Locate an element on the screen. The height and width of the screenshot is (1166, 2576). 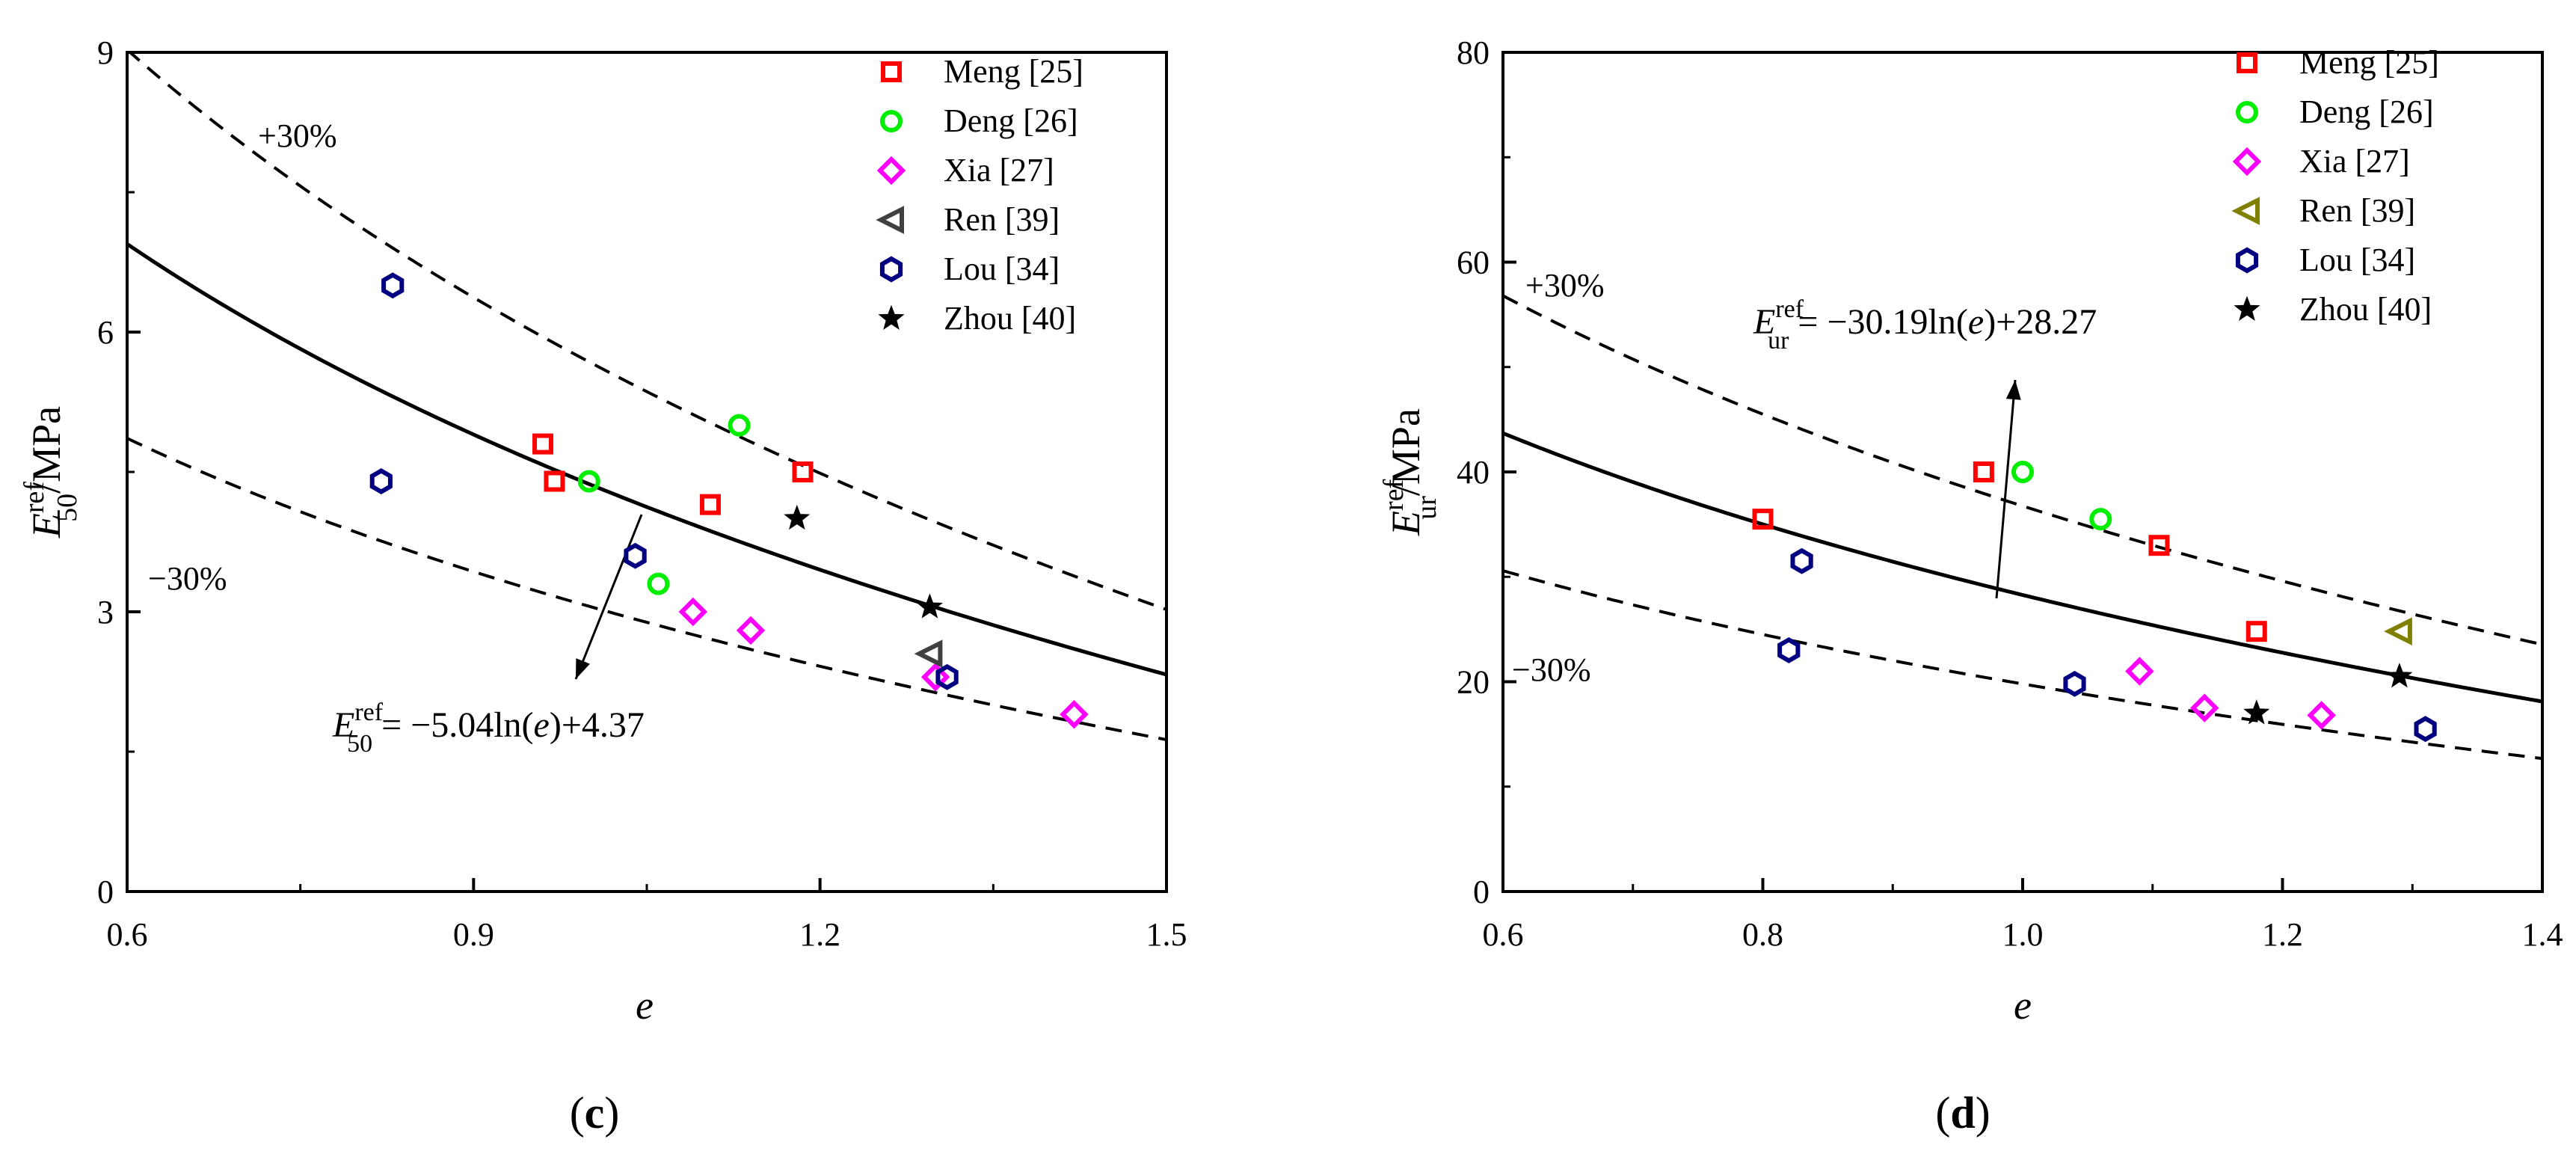
fit-equation: Eref 50 = −5.04ln(e)+4.37 is located at coordinates (488, 728).